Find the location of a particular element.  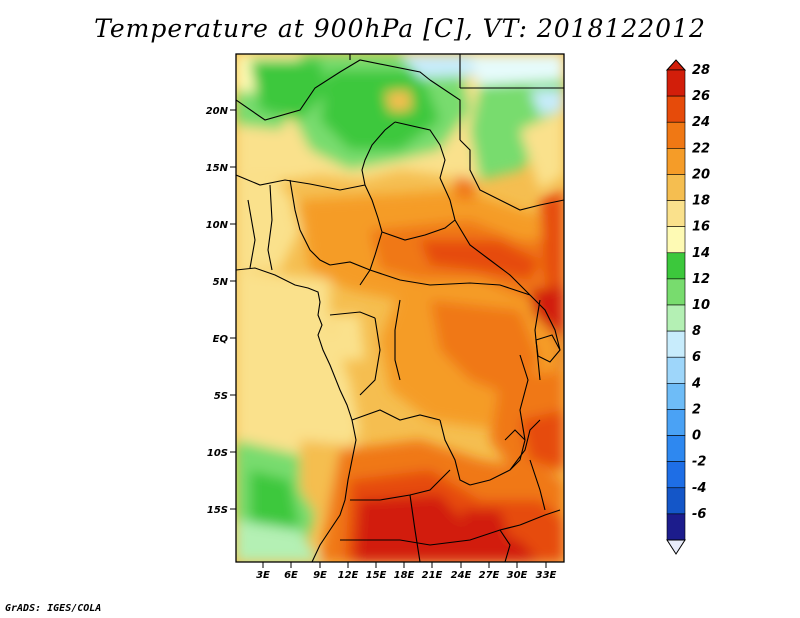

longitude-axis: 3E 6E 9E 12E 15E 18E 21E 24E 27E 30E 33E is located at coordinates (406, 571).